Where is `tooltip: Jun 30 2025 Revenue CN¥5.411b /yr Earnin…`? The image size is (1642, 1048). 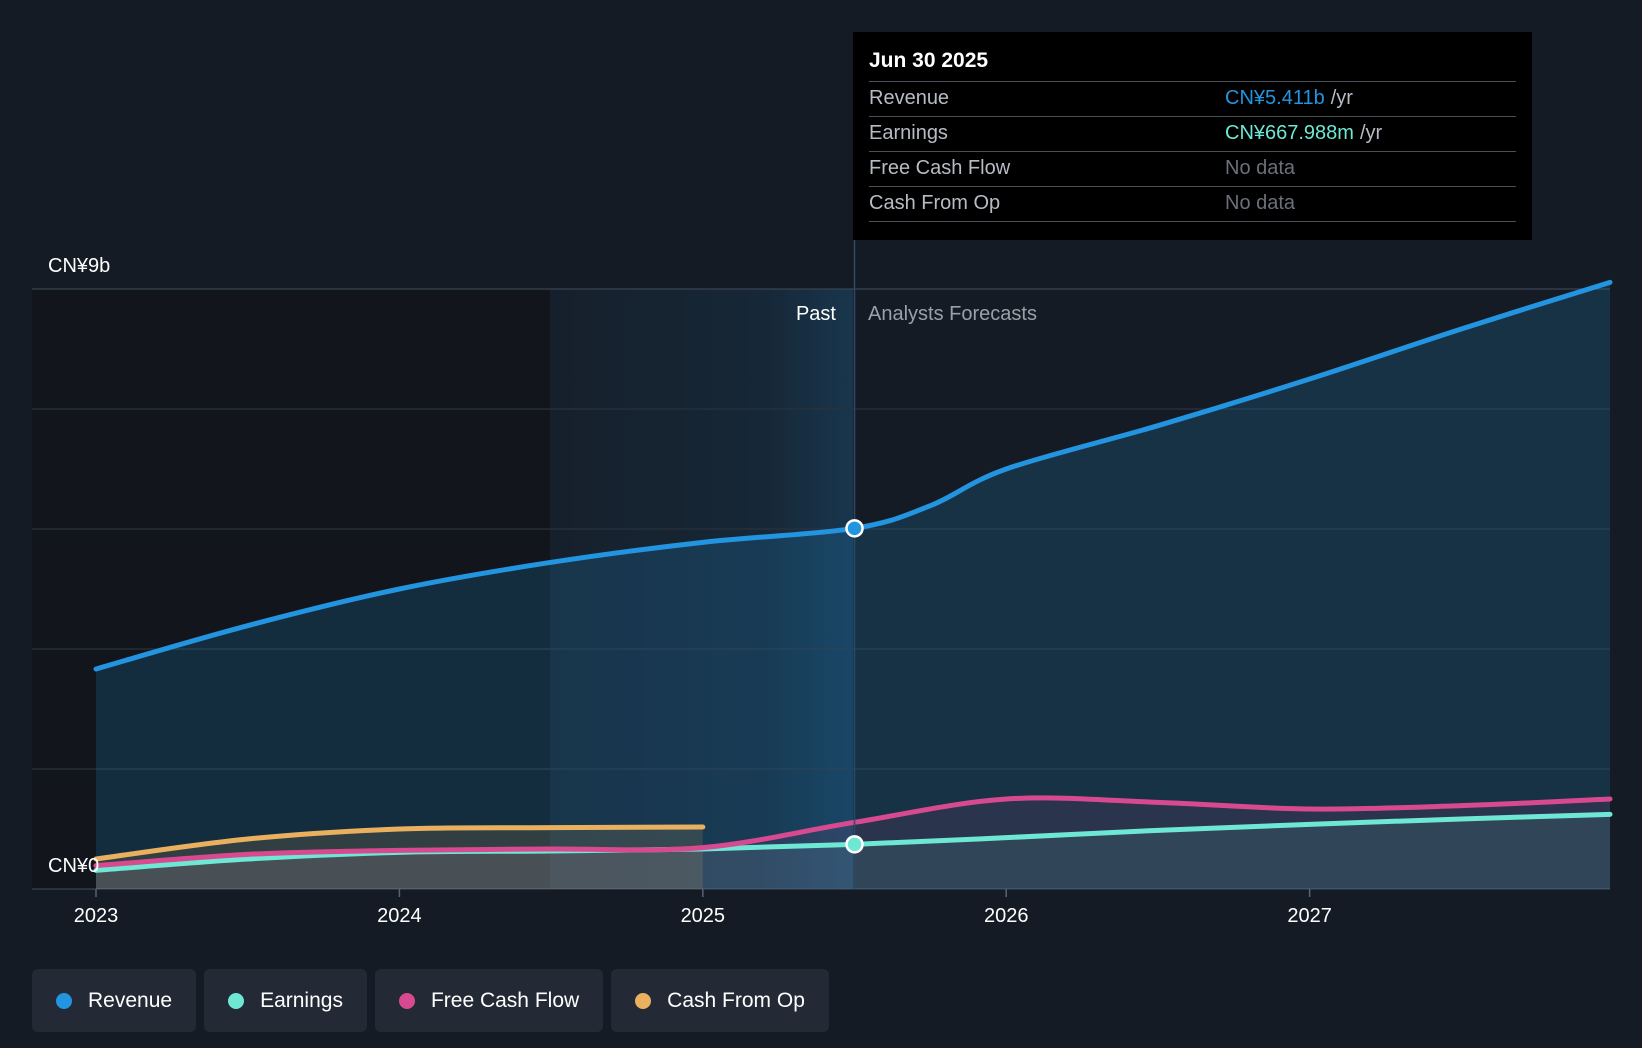 tooltip: Jun 30 2025 Revenue CN¥5.411b /yr Earnin… is located at coordinates (1192, 136).